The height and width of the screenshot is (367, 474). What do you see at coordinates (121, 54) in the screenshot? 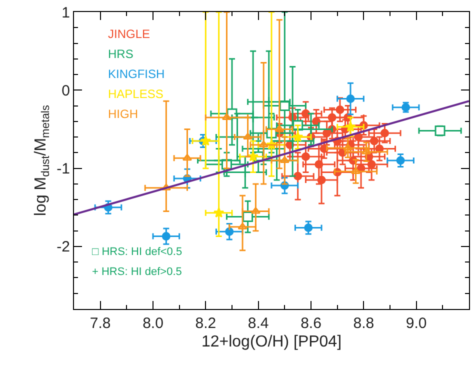
I see `text: HRS` at bounding box center [121, 54].